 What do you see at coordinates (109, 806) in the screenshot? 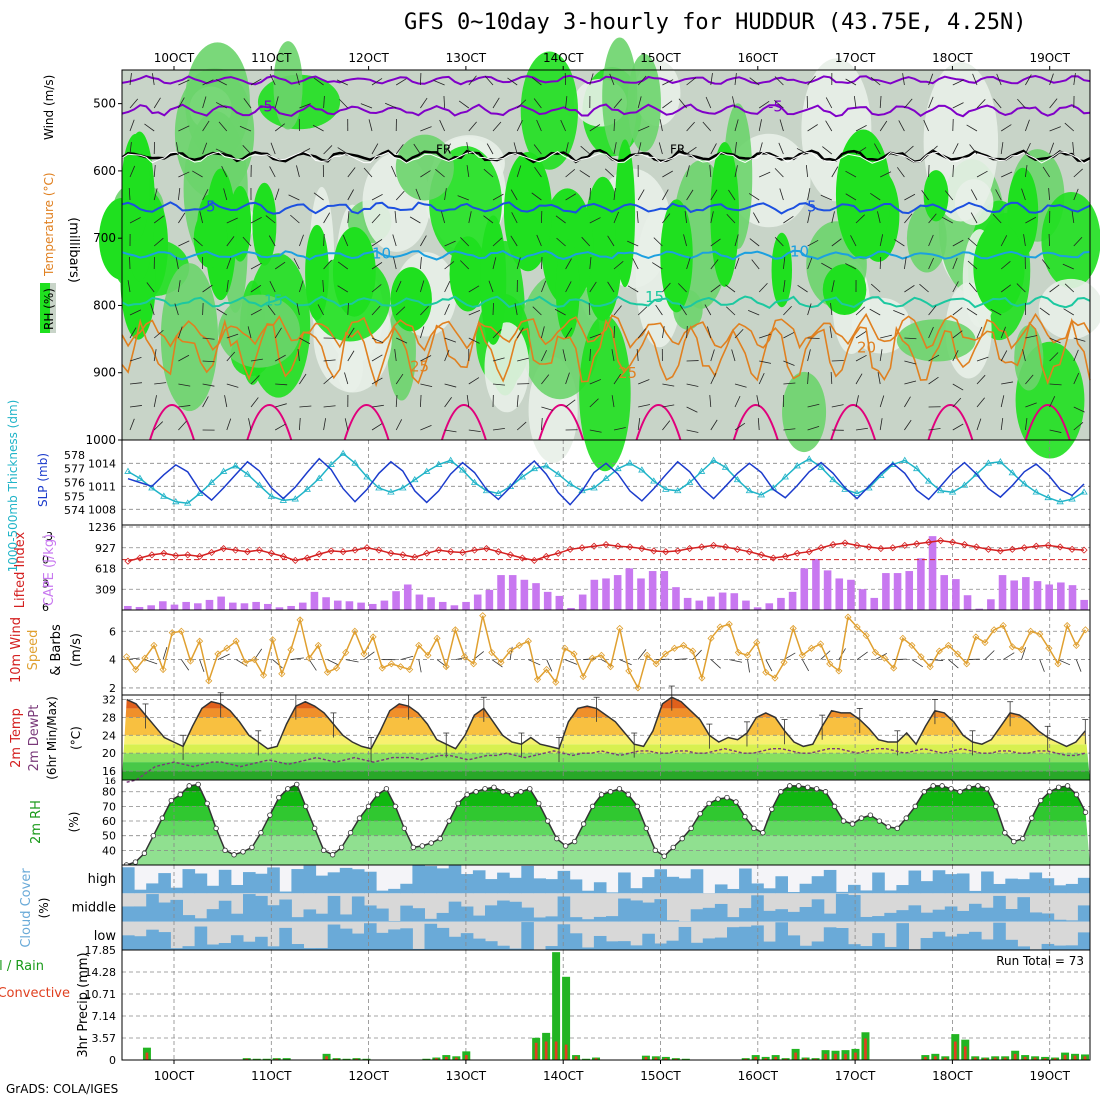
I see `y-tick-label: 70` at bounding box center [109, 806].